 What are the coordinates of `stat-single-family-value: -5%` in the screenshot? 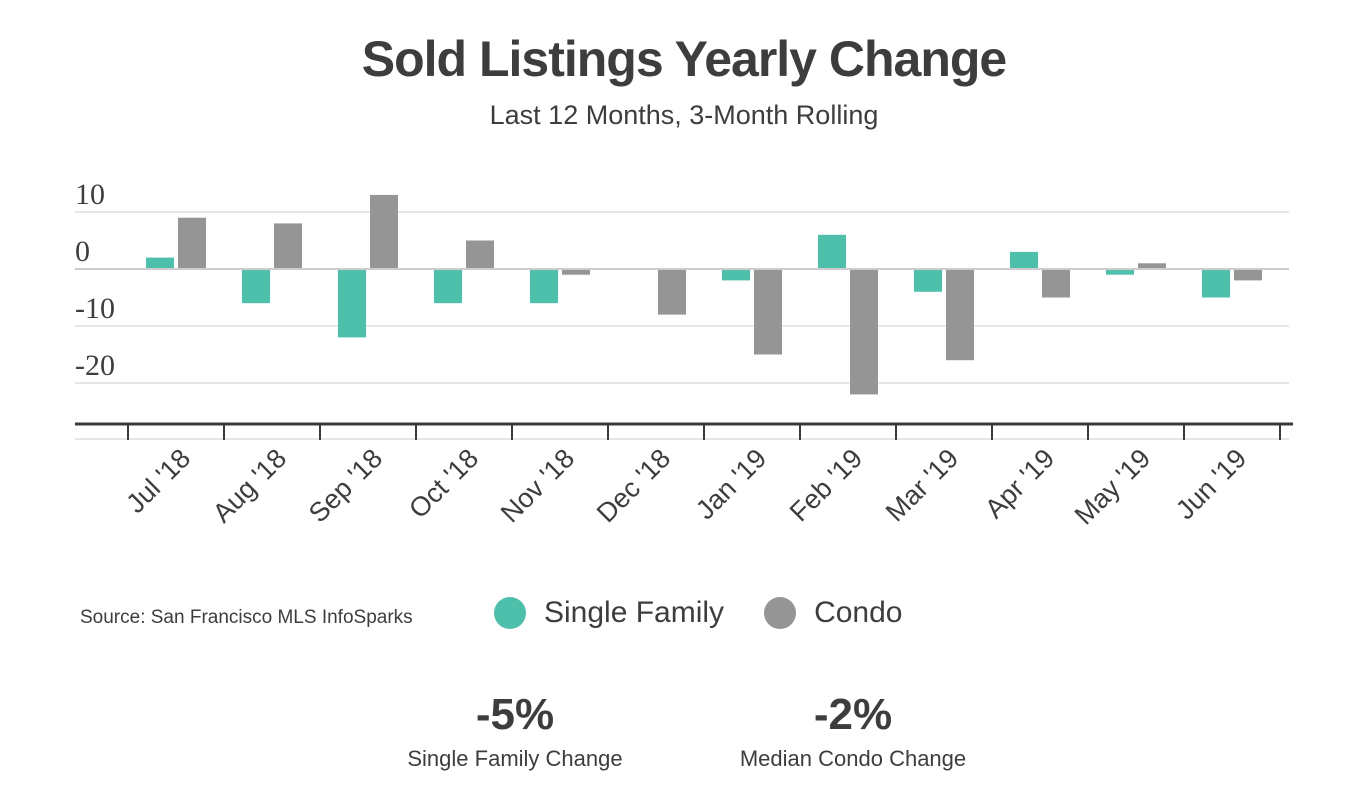 It's located at (515, 714).